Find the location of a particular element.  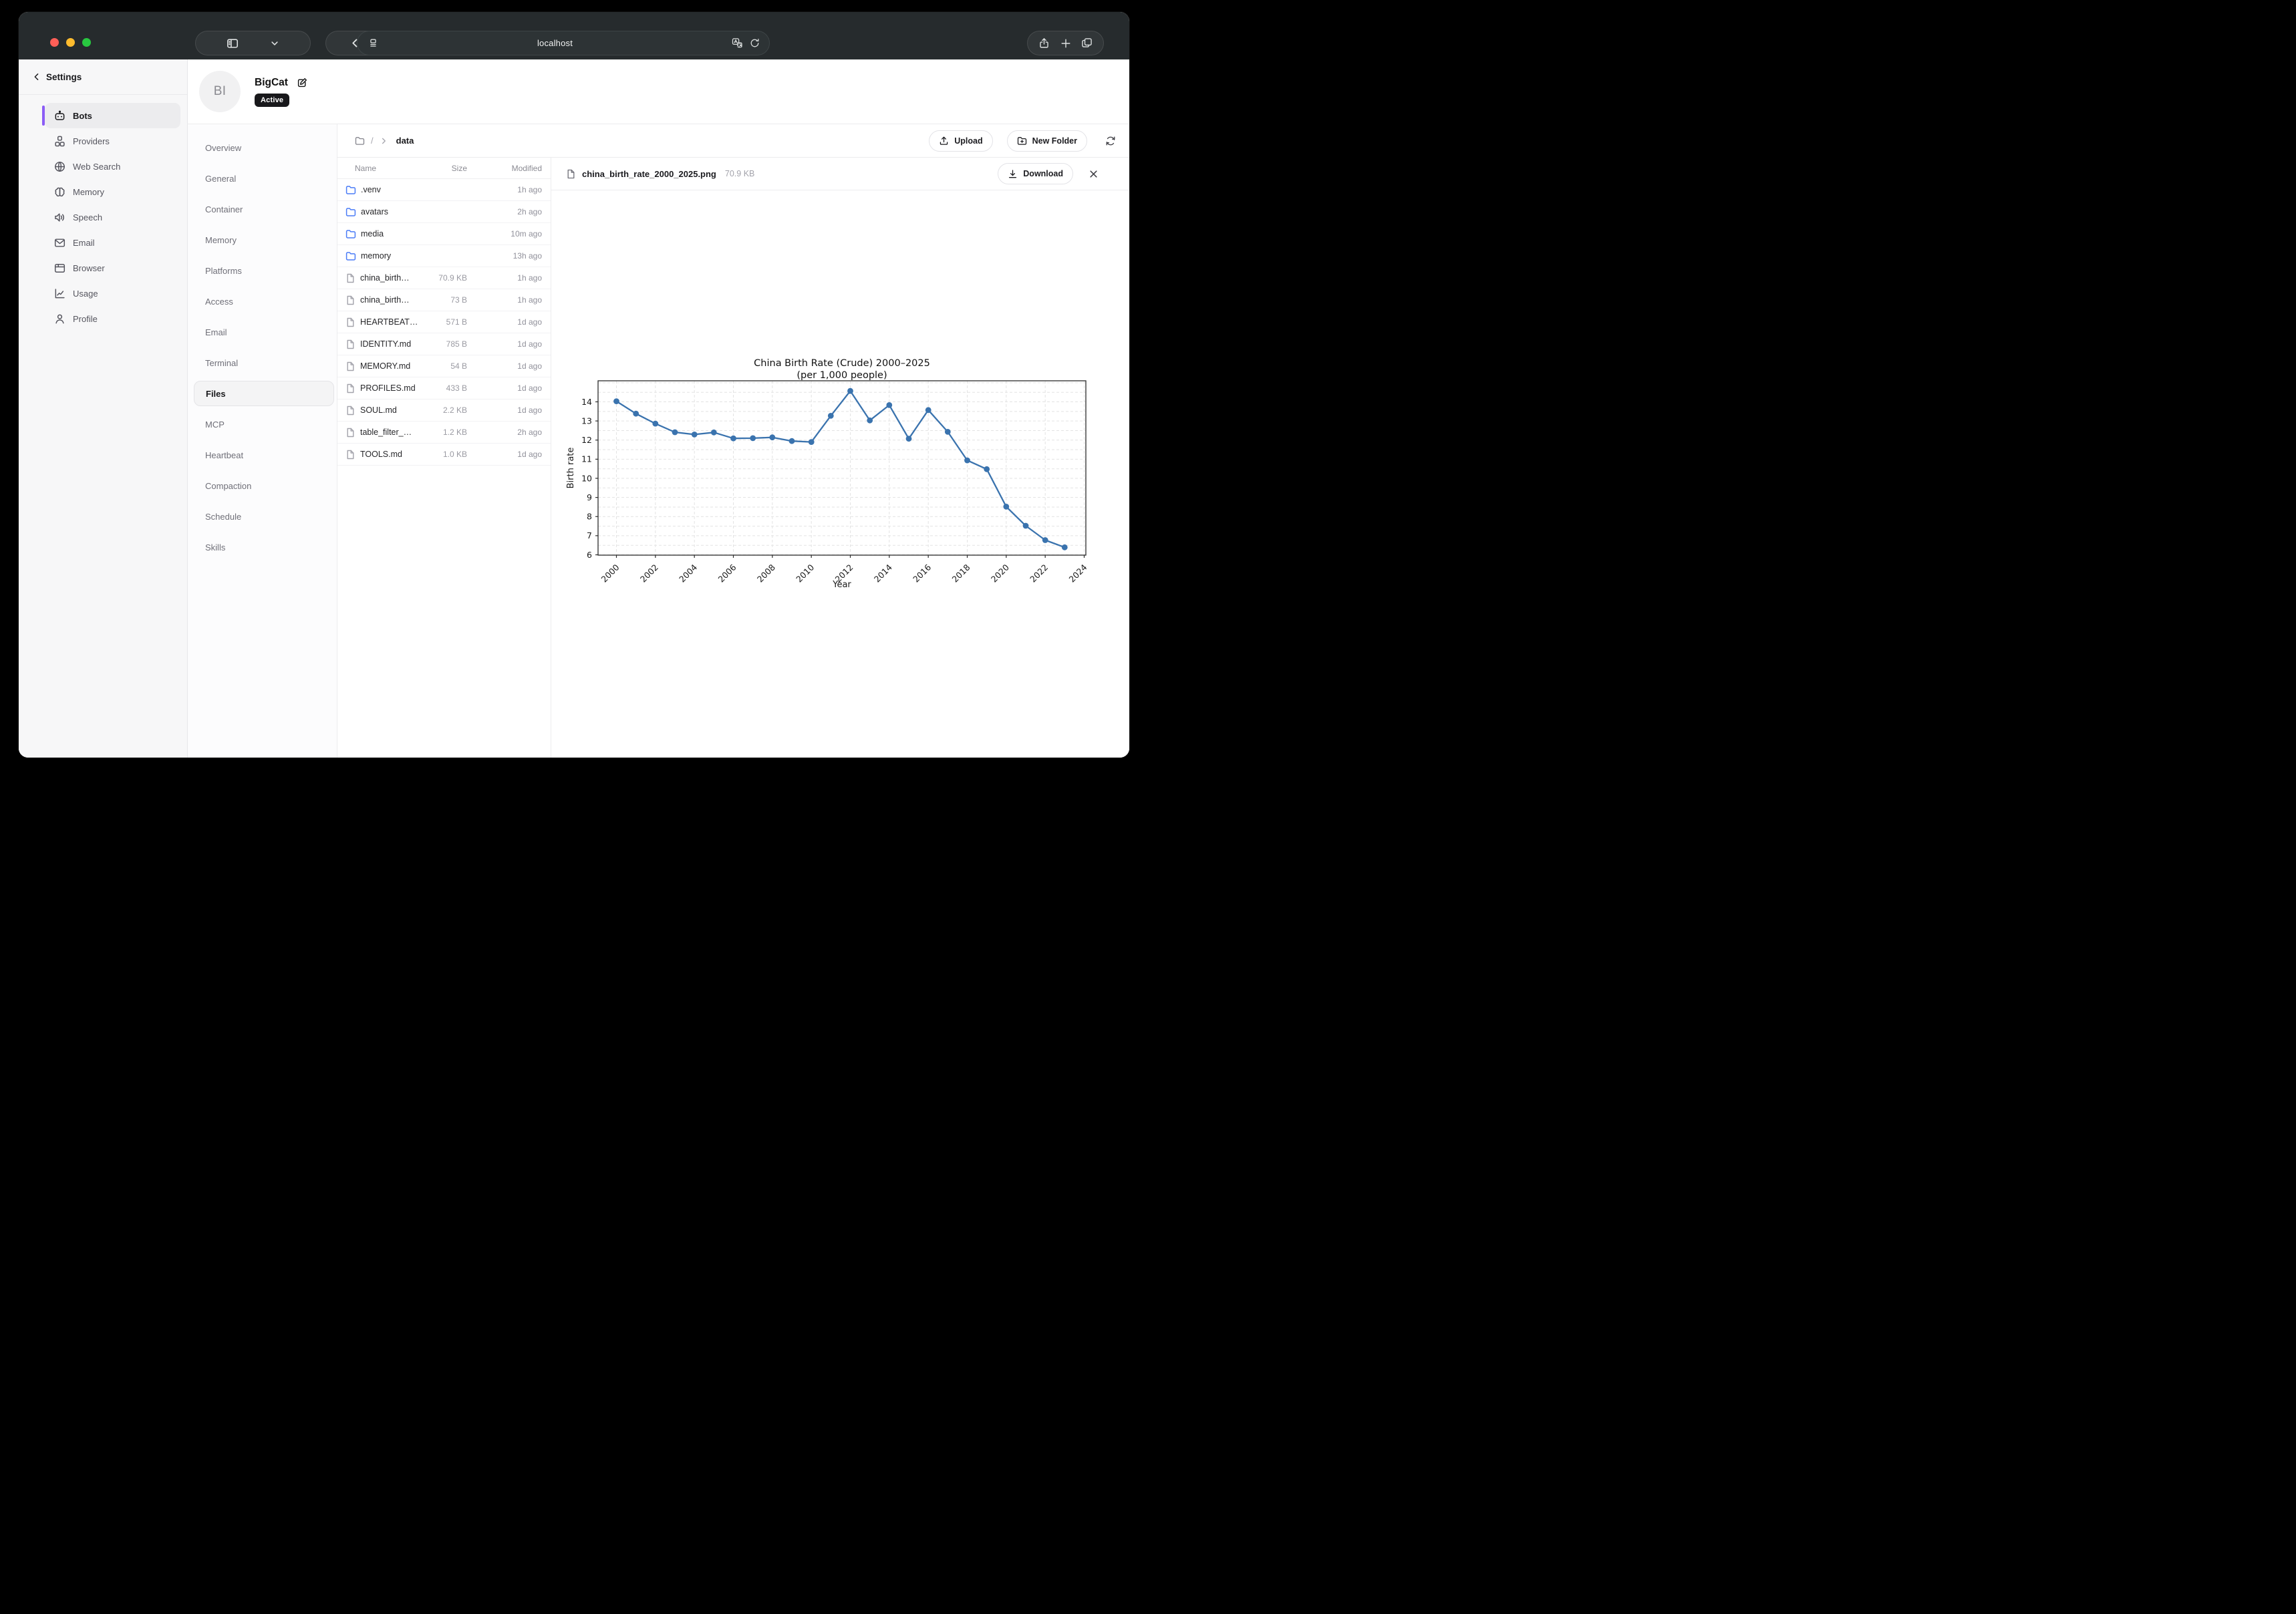

table-row: PROFILES.md 433 B 1d ago is located at coordinates (444, 388).